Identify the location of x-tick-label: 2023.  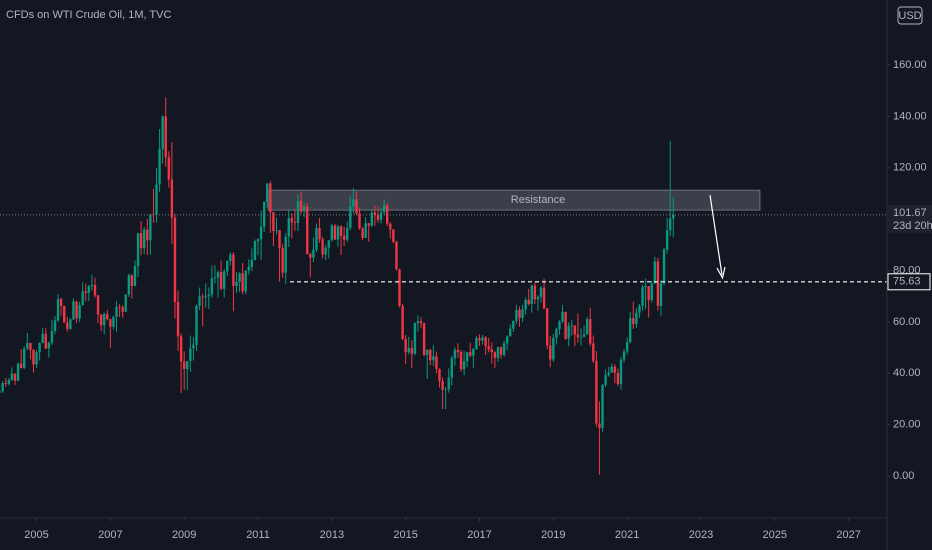
(701, 535).